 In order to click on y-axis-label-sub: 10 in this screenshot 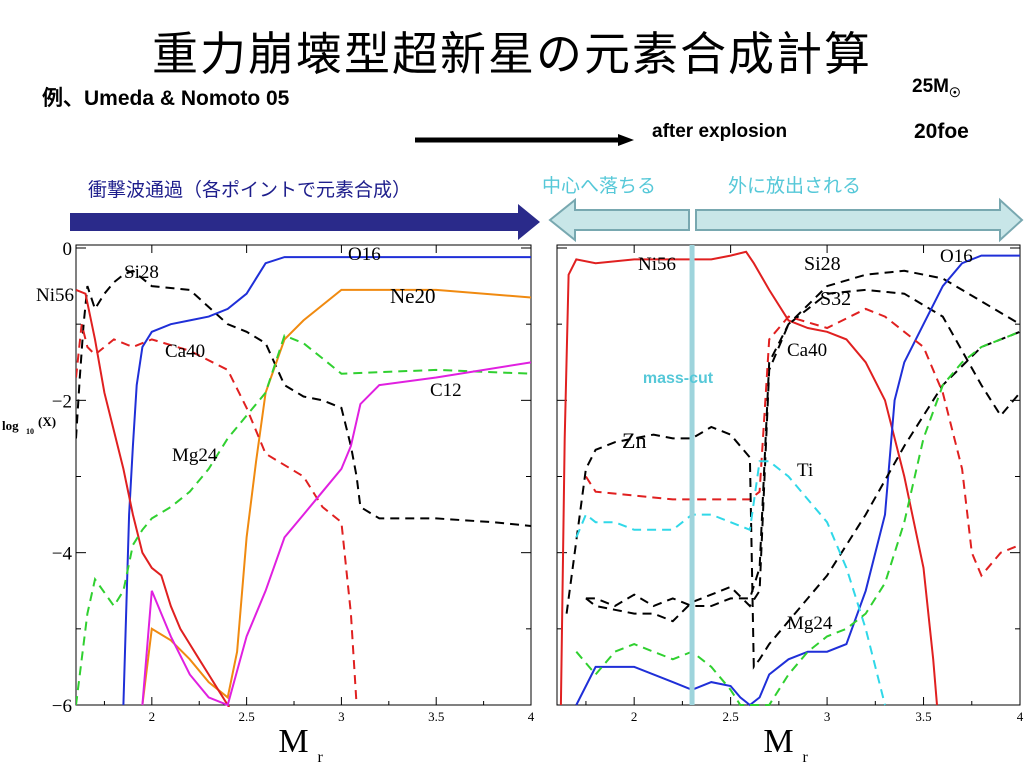, I will do `click(30, 431)`.